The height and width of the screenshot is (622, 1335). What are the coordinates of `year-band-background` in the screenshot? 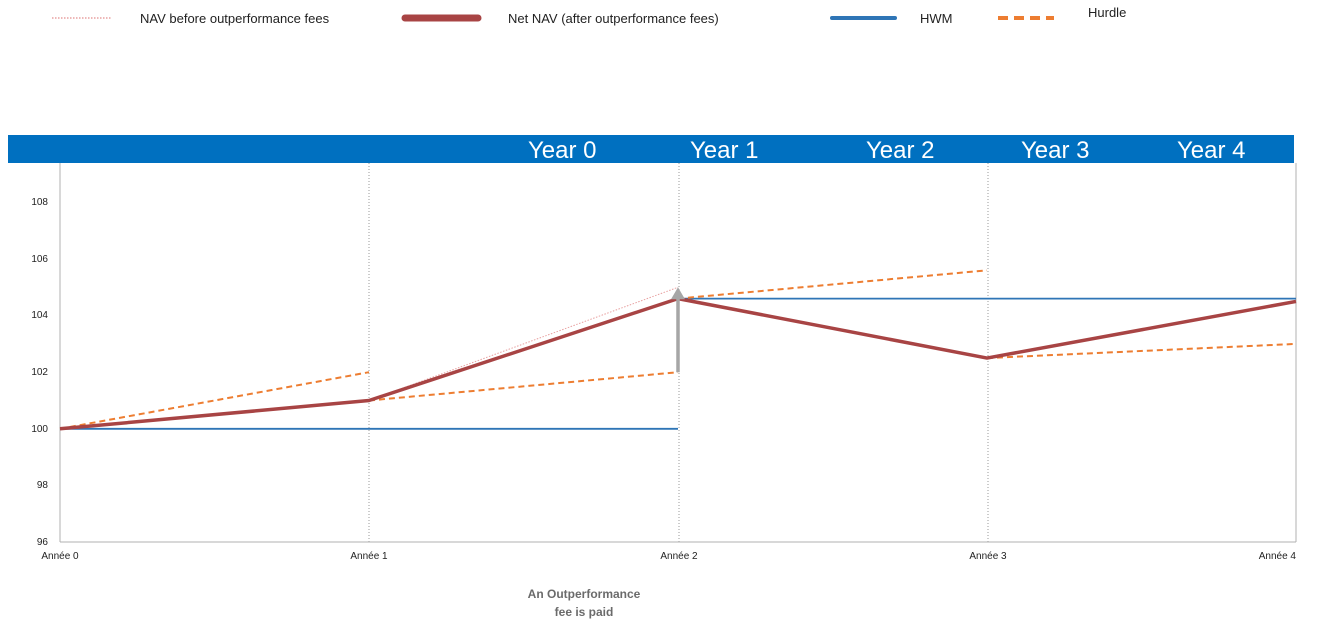 It's located at (651, 149).